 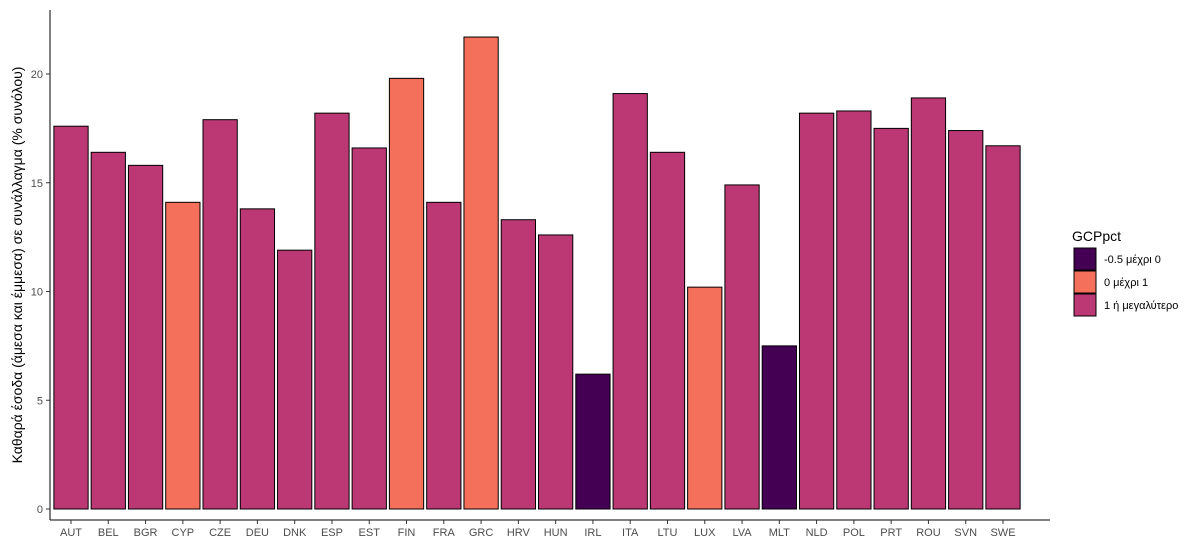 What do you see at coordinates (1132, 260) in the screenshot?
I see `legend-label: -0.5 μέχρι 0` at bounding box center [1132, 260].